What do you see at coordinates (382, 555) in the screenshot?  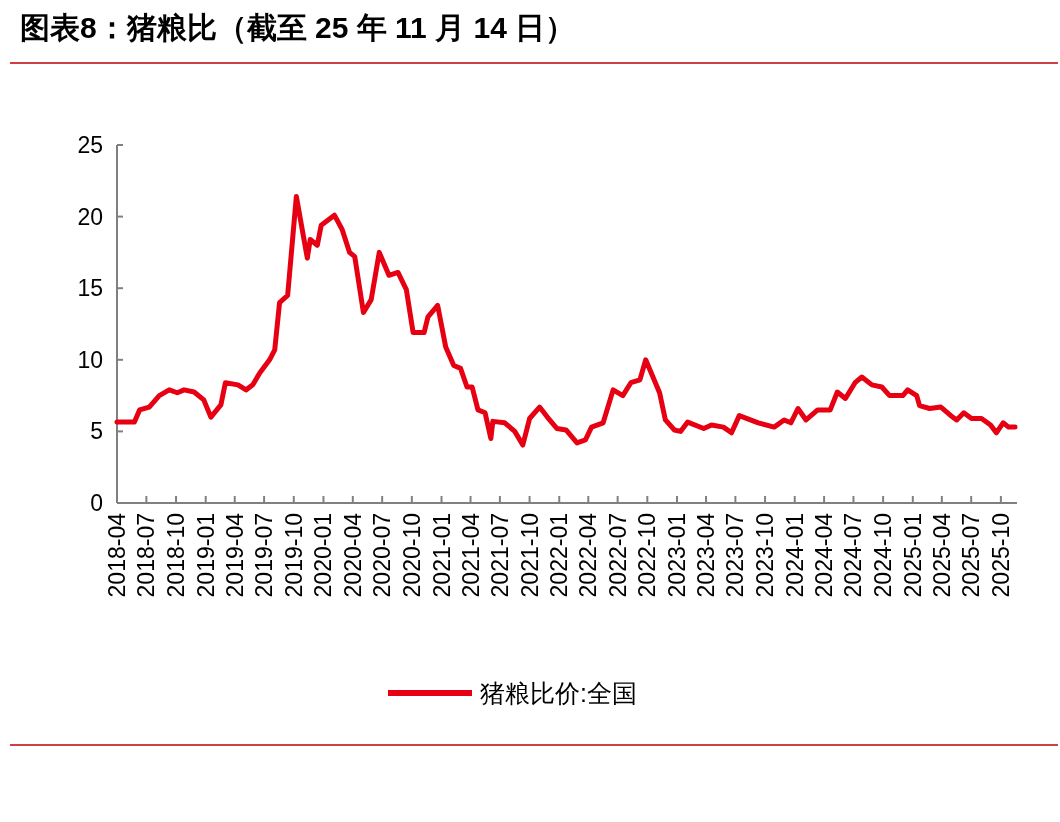 I see `x-tick-label: 2020-07` at bounding box center [382, 555].